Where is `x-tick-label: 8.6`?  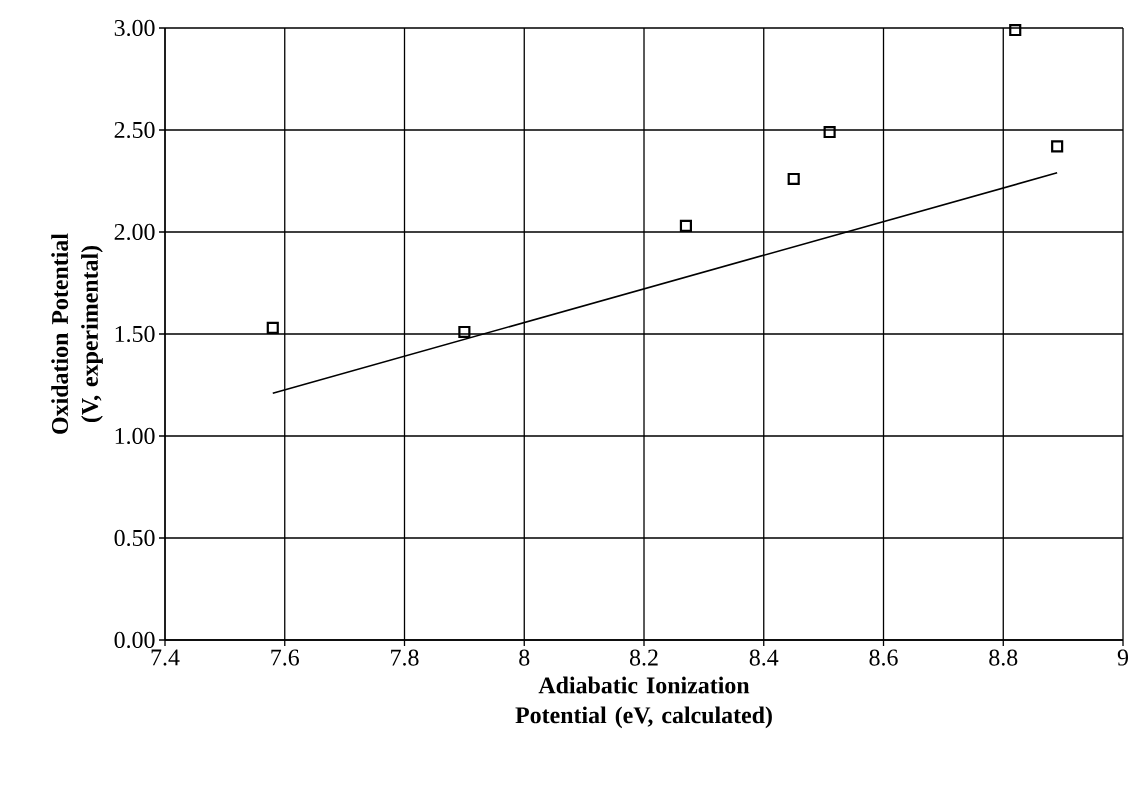 x-tick-label: 8.6 is located at coordinates (883, 657).